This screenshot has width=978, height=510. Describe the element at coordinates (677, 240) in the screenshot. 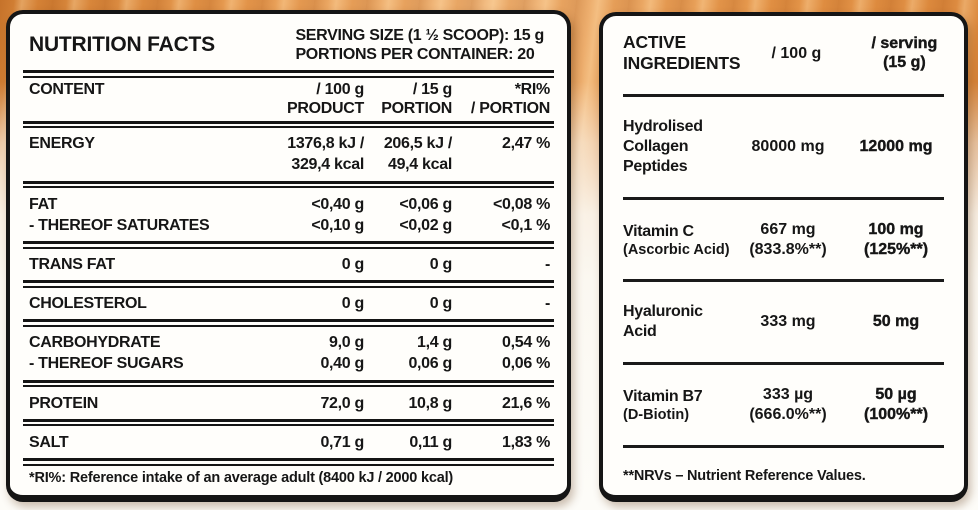

I see `ingredient-name: Vitamin C (Ascorbic Acid)` at that location.